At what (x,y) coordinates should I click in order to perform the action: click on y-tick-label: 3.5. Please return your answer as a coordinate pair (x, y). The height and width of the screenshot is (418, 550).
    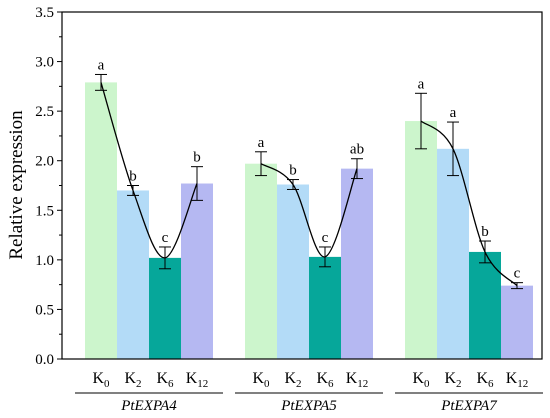
    Looking at the image, I should click on (44, 13).